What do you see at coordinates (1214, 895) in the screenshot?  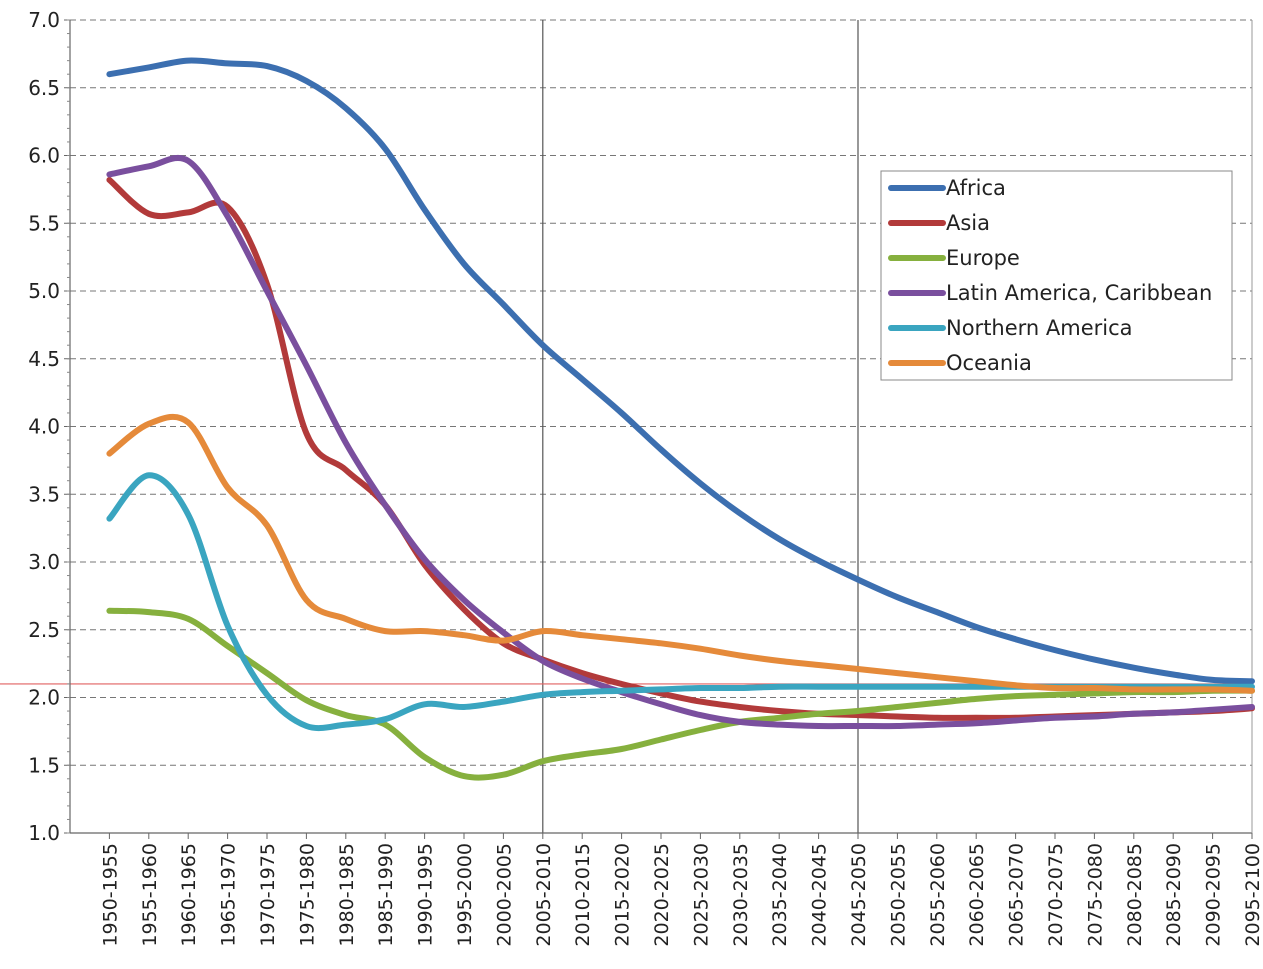 I see `x-tick-label: 2090-2095` at bounding box center [1214, 895].